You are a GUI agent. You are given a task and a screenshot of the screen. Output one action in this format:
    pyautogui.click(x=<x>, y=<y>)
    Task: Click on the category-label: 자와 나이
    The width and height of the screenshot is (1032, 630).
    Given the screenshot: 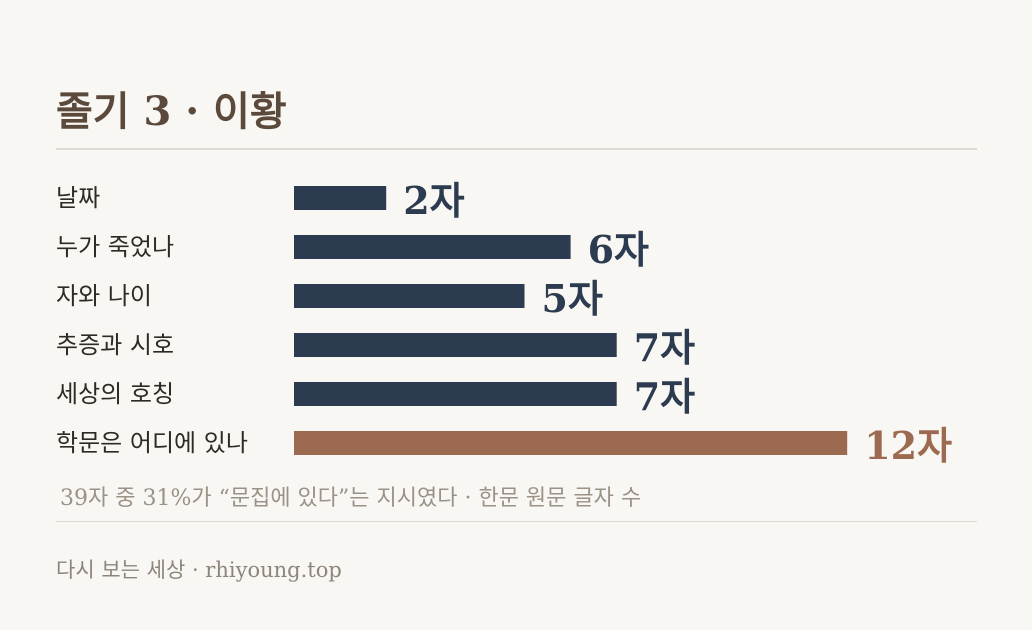 What is the action you would take?
    pyautogui.click(x=104, y=296)
    